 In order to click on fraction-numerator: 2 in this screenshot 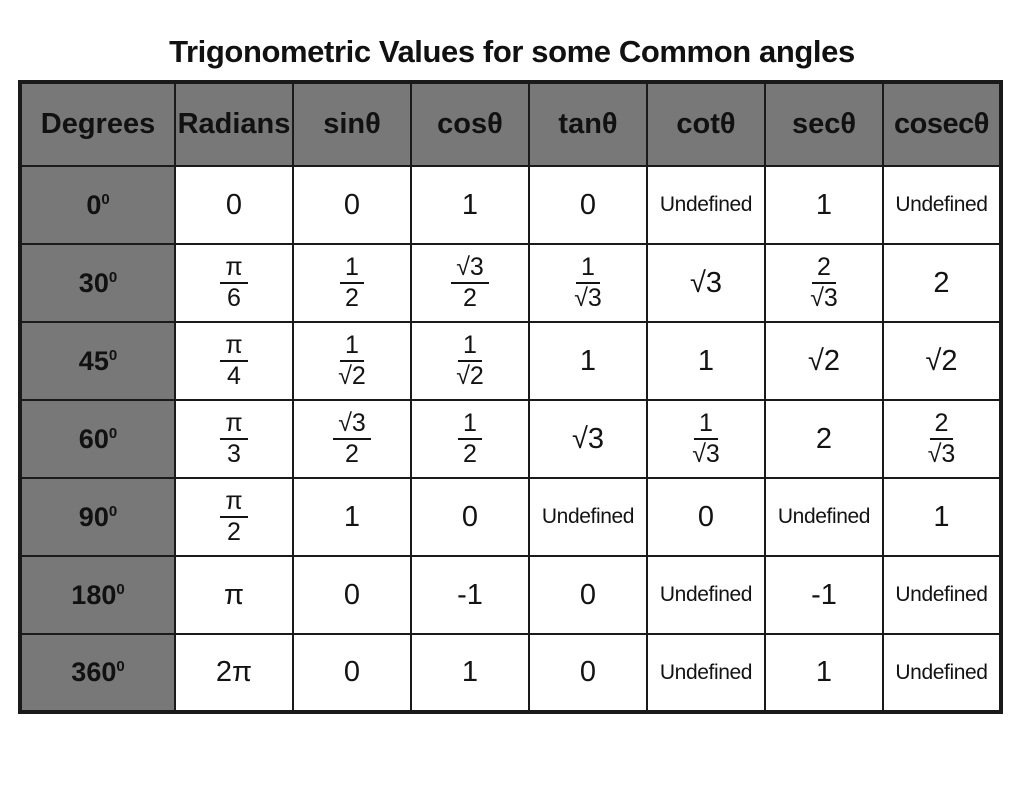, I will do `click(824, 269)`.